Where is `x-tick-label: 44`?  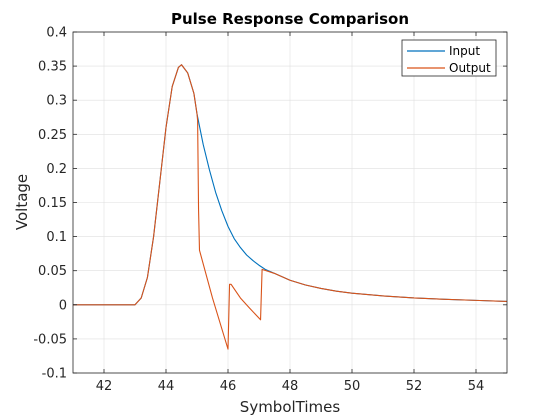 x-tick-label: 44 is located at coordinates (166, 386).